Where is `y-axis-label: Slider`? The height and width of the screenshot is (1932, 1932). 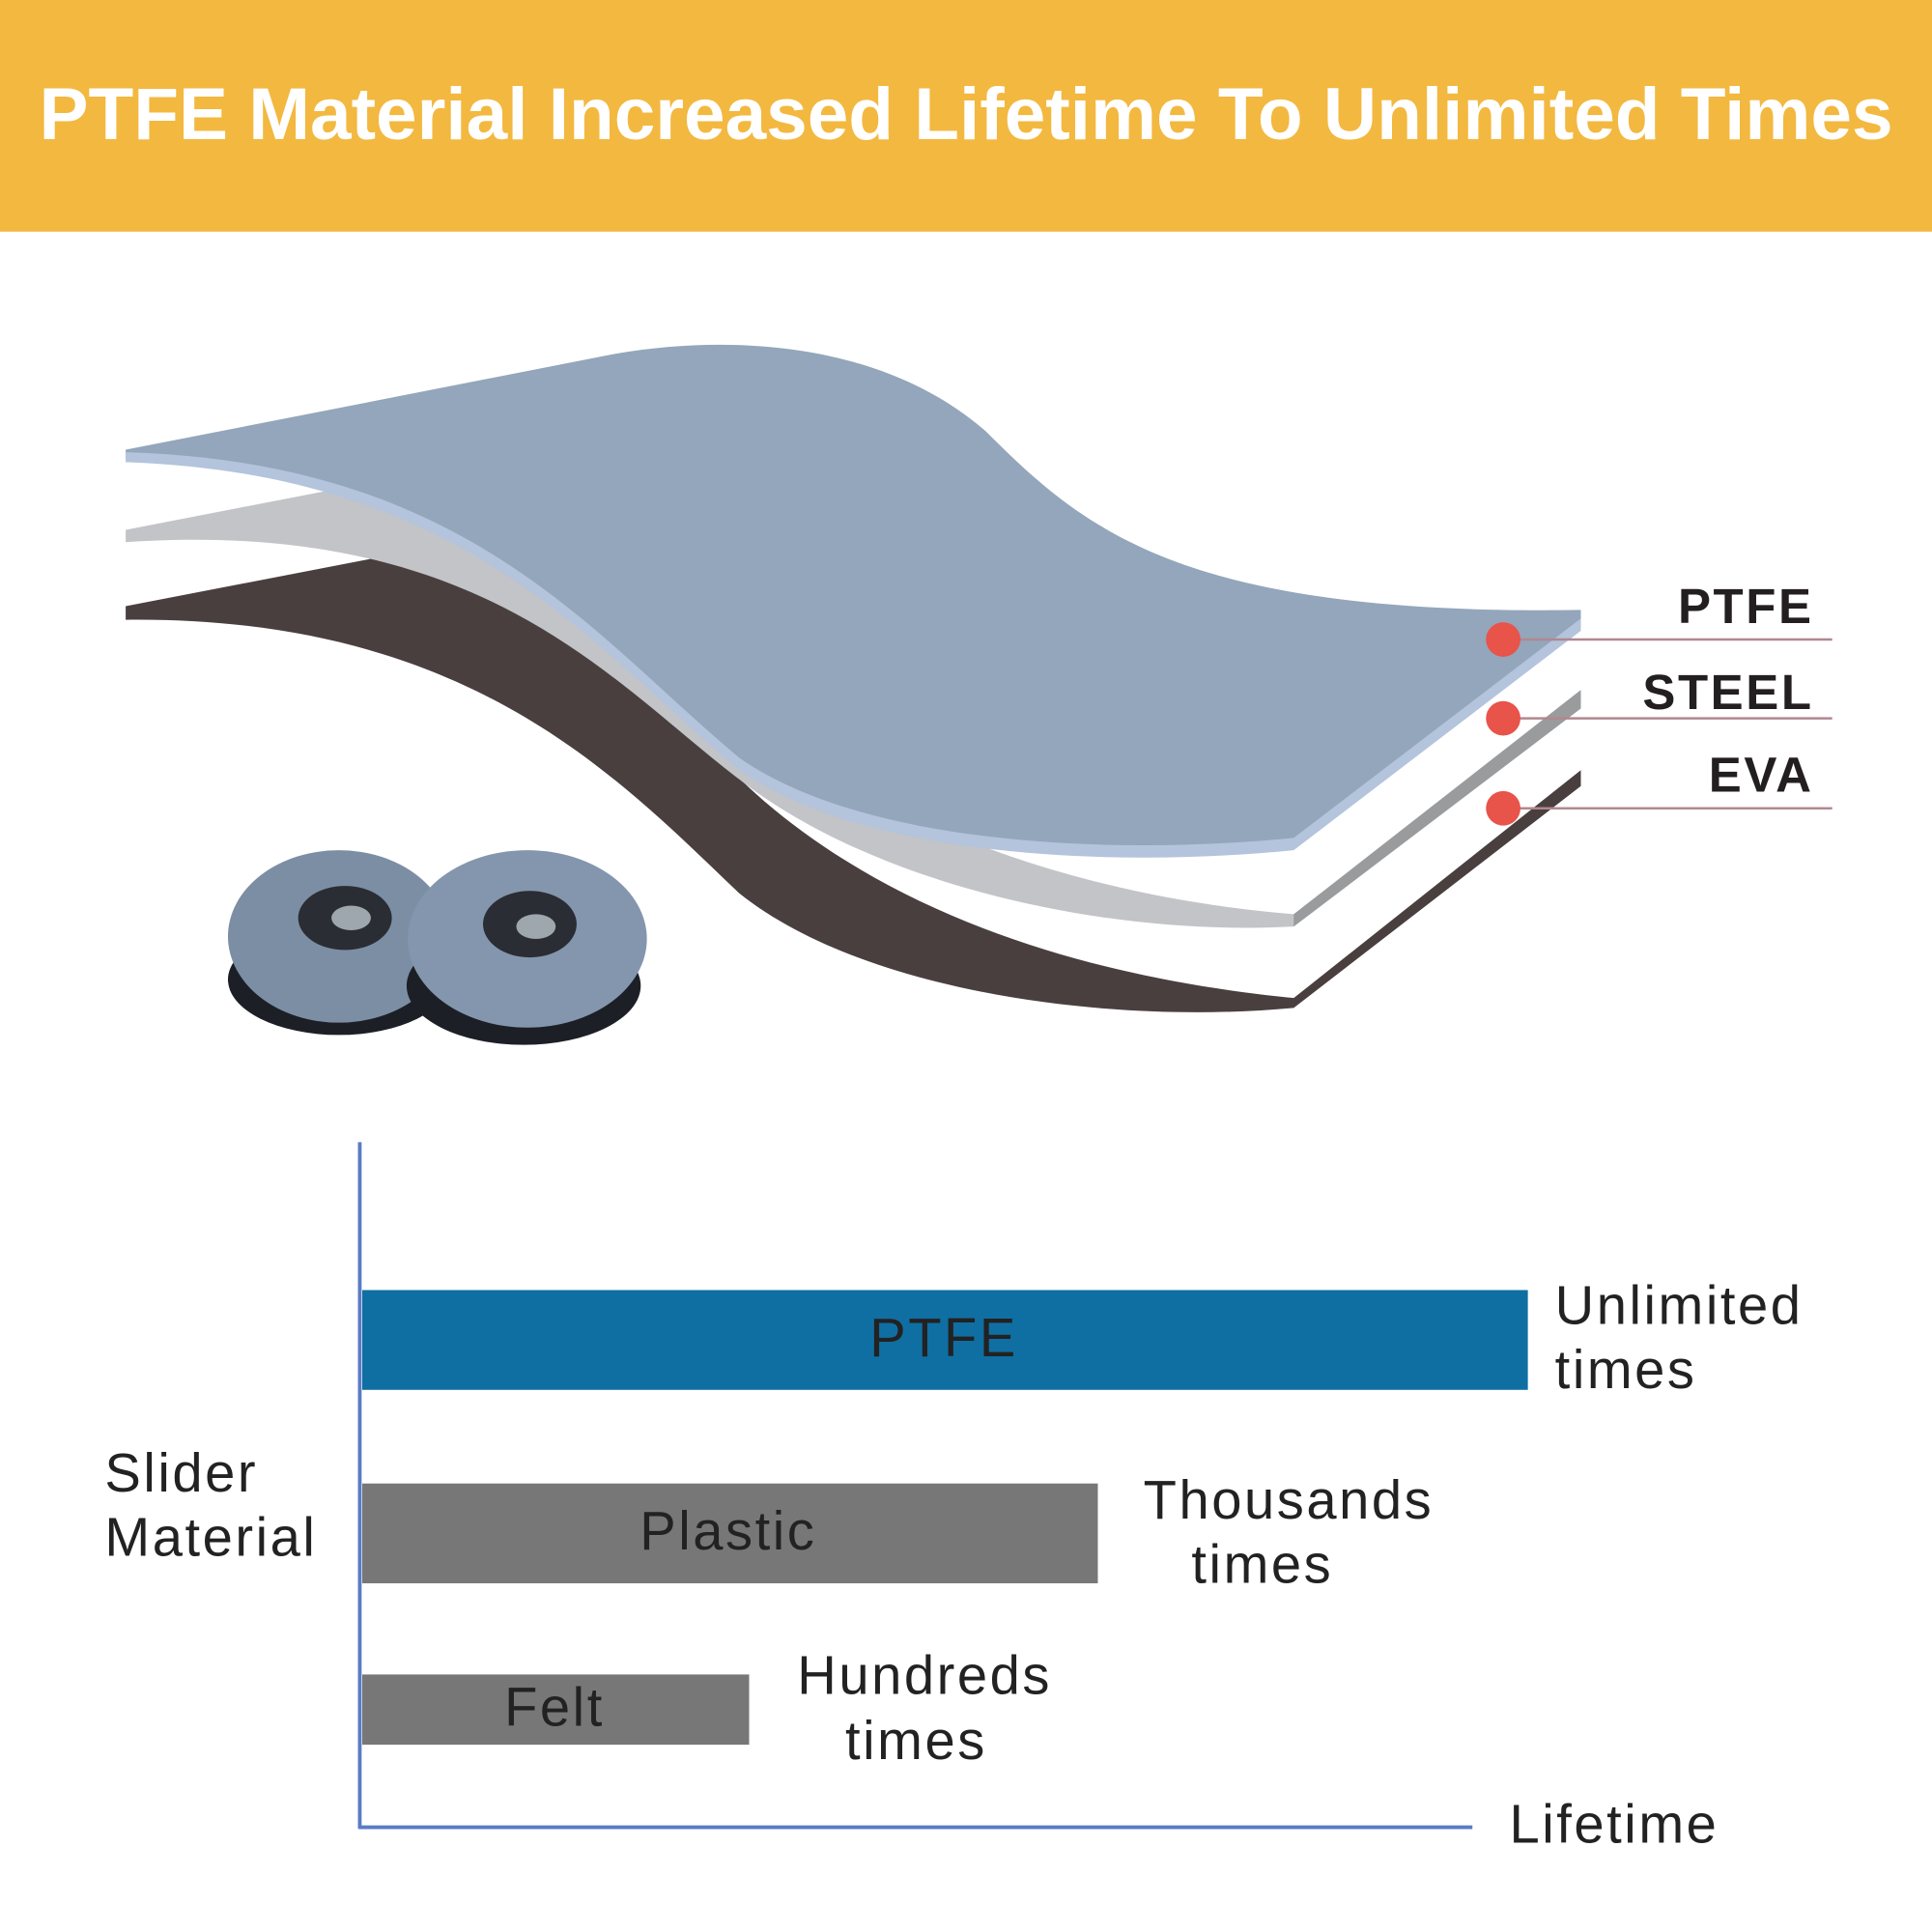 y-axis-label: Slider is located at coordinates (181, 1472).